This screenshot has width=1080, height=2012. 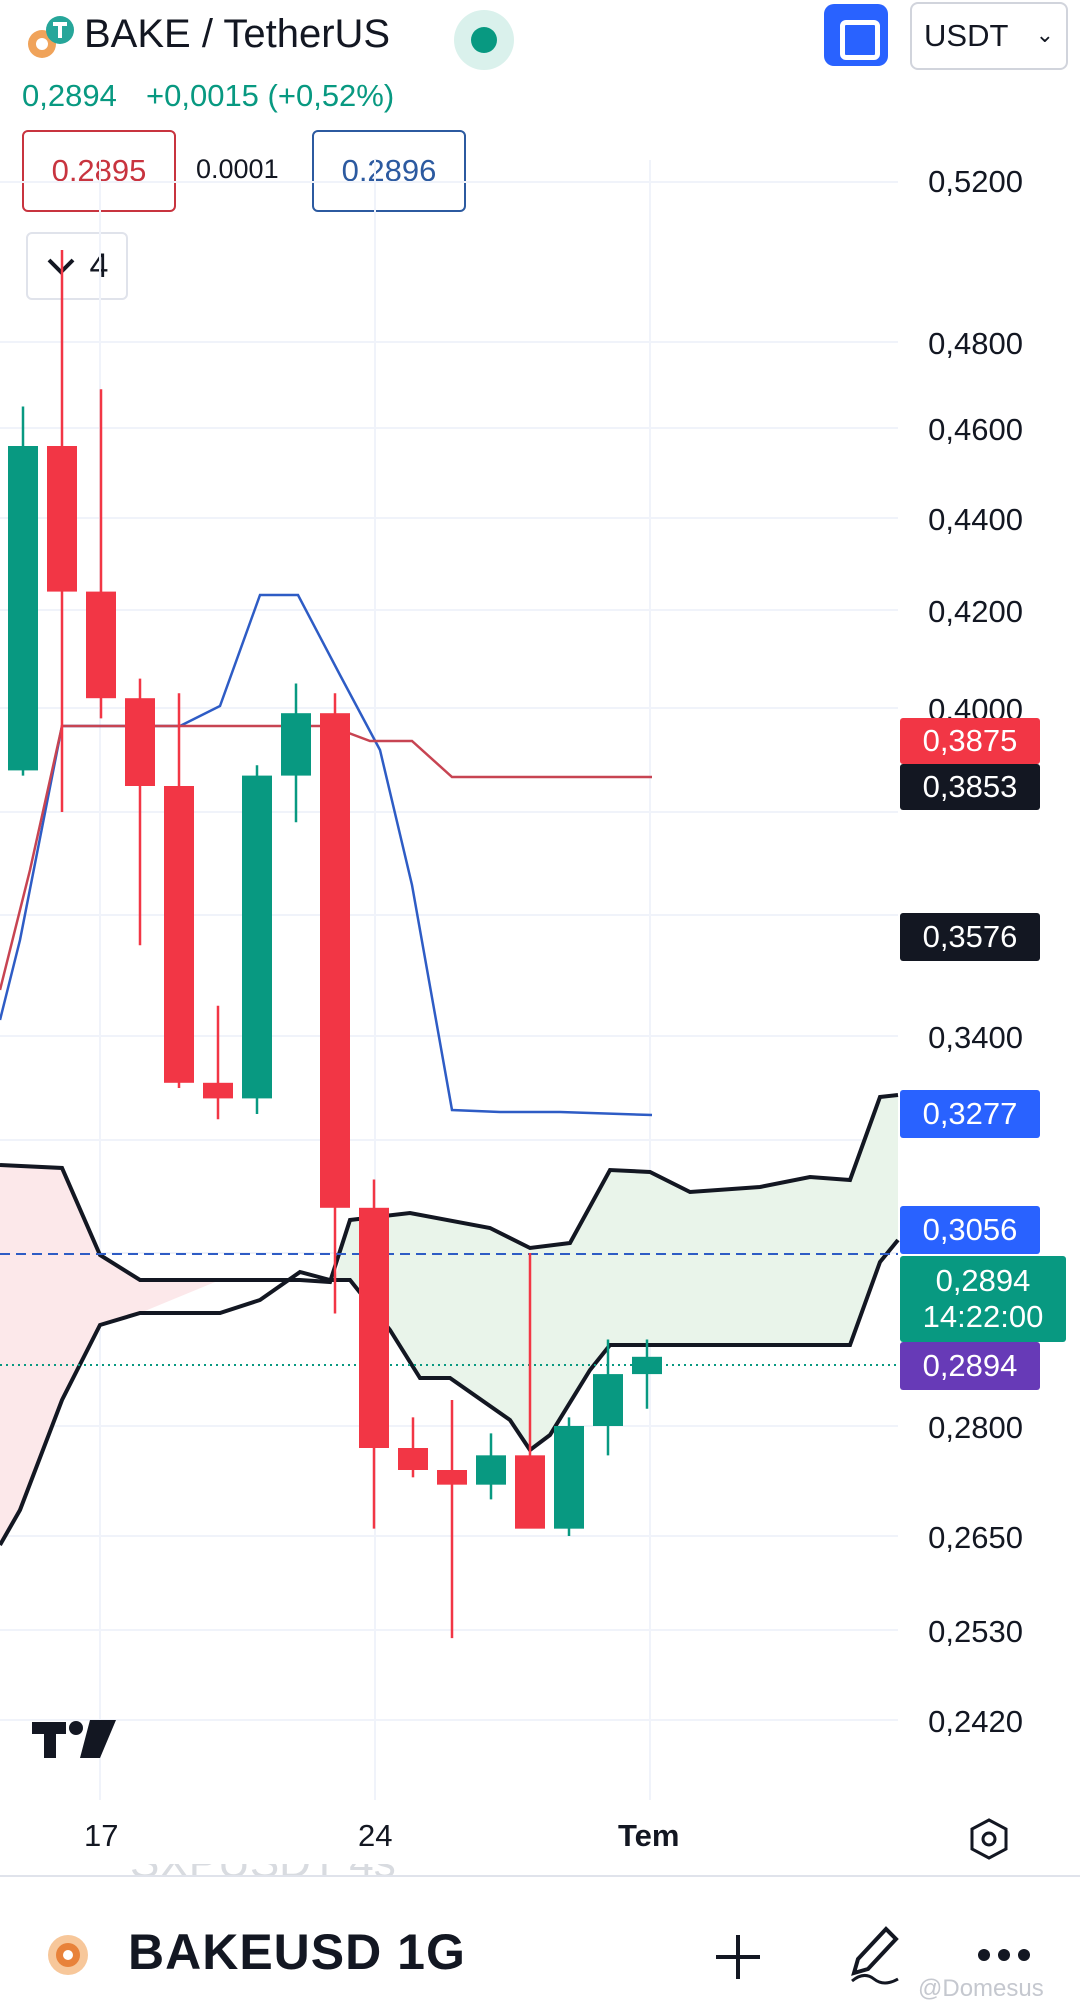 I want to click on last-price: 0,2894, so click(x=69, y=95).